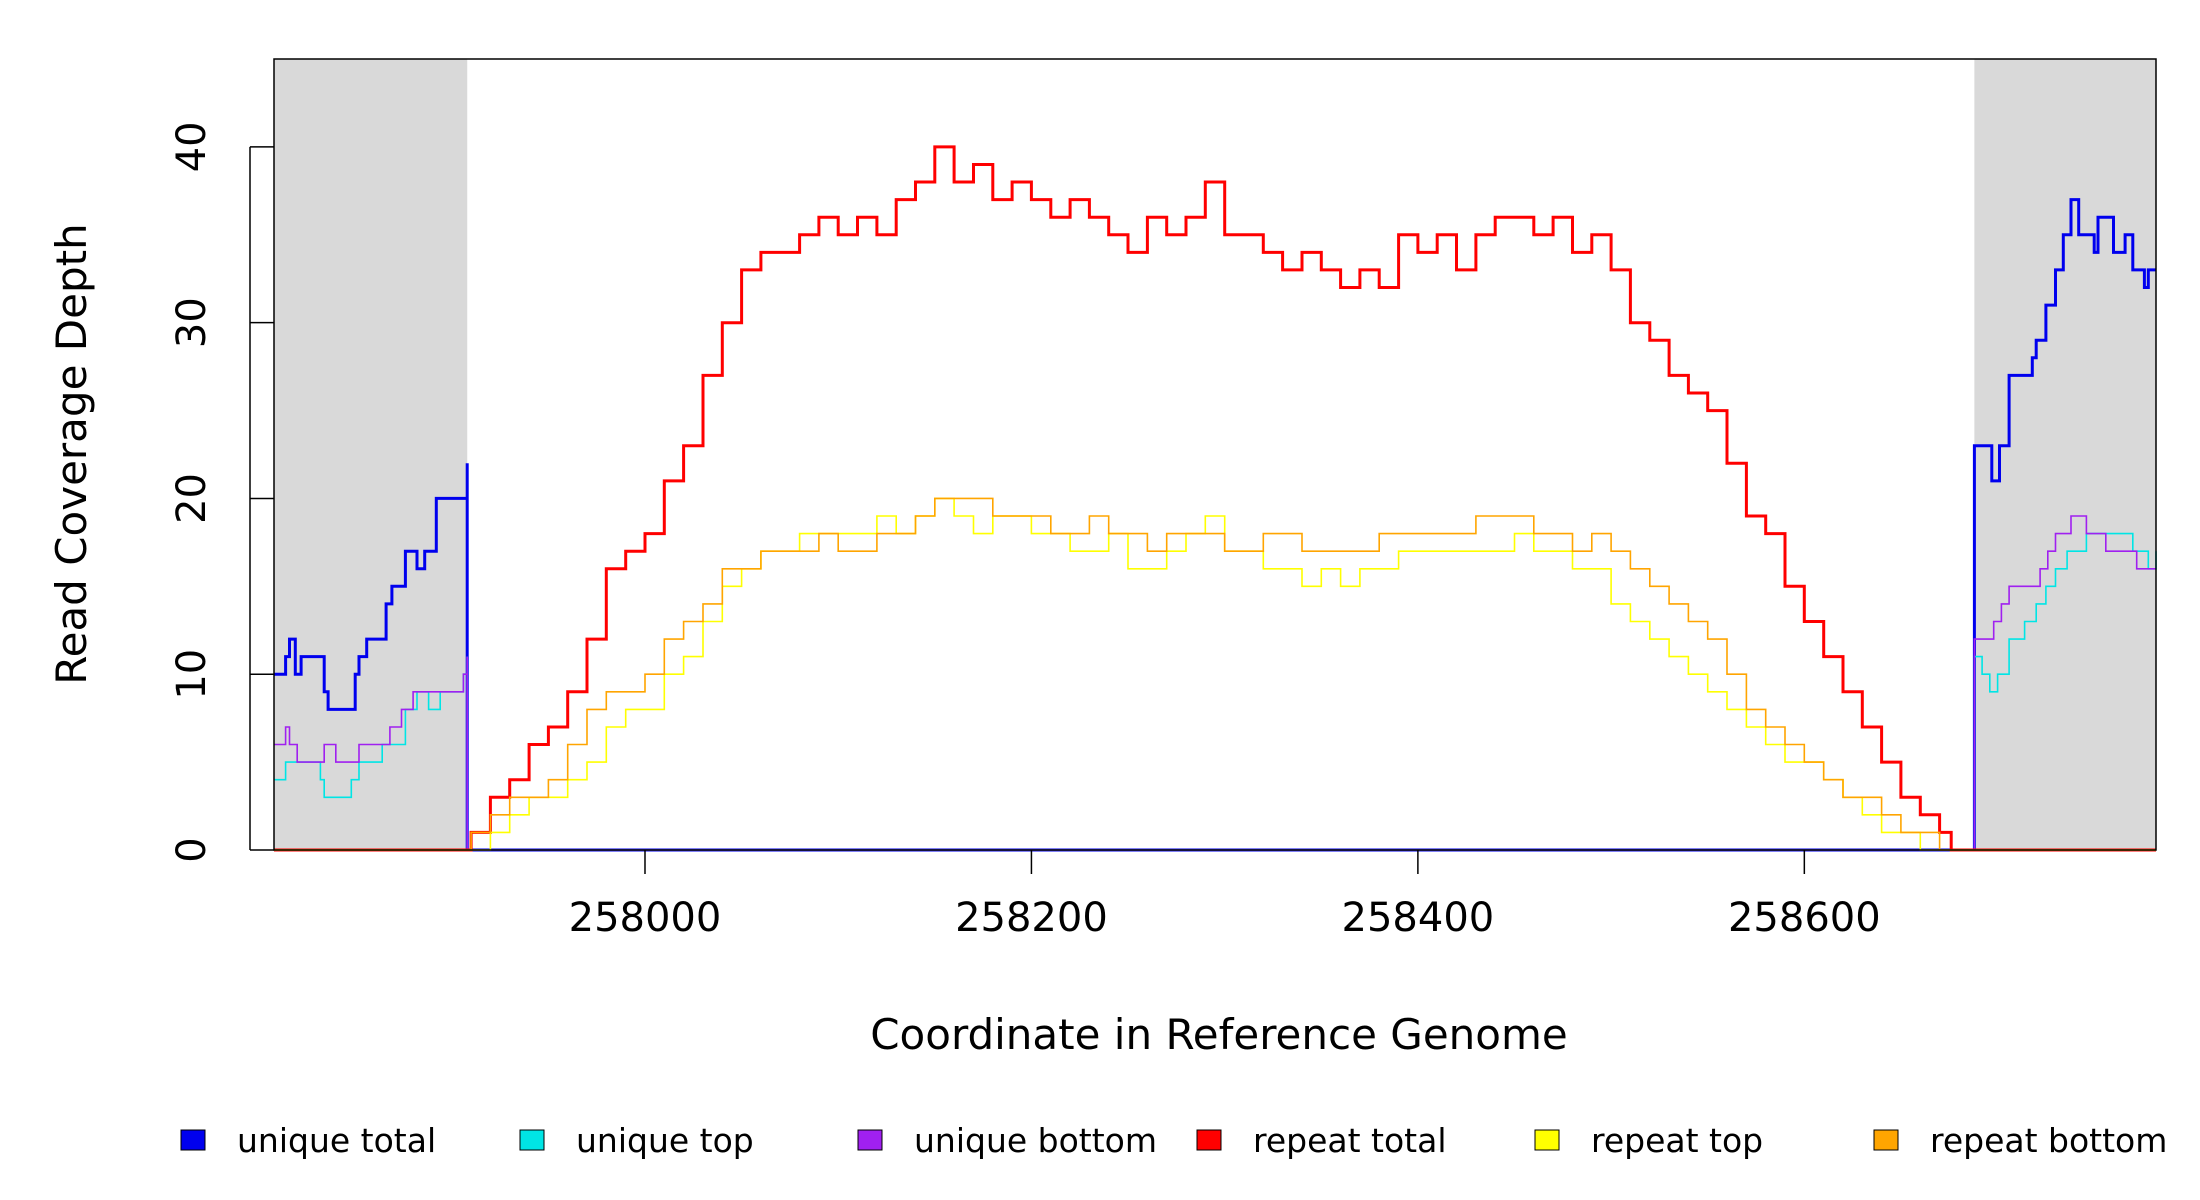 This screenshot has width=2200, height=1200. Describe the element at coordinates (1804, 918) in the screenshot. I see `x-tick-label-258600: 258600` at that location.